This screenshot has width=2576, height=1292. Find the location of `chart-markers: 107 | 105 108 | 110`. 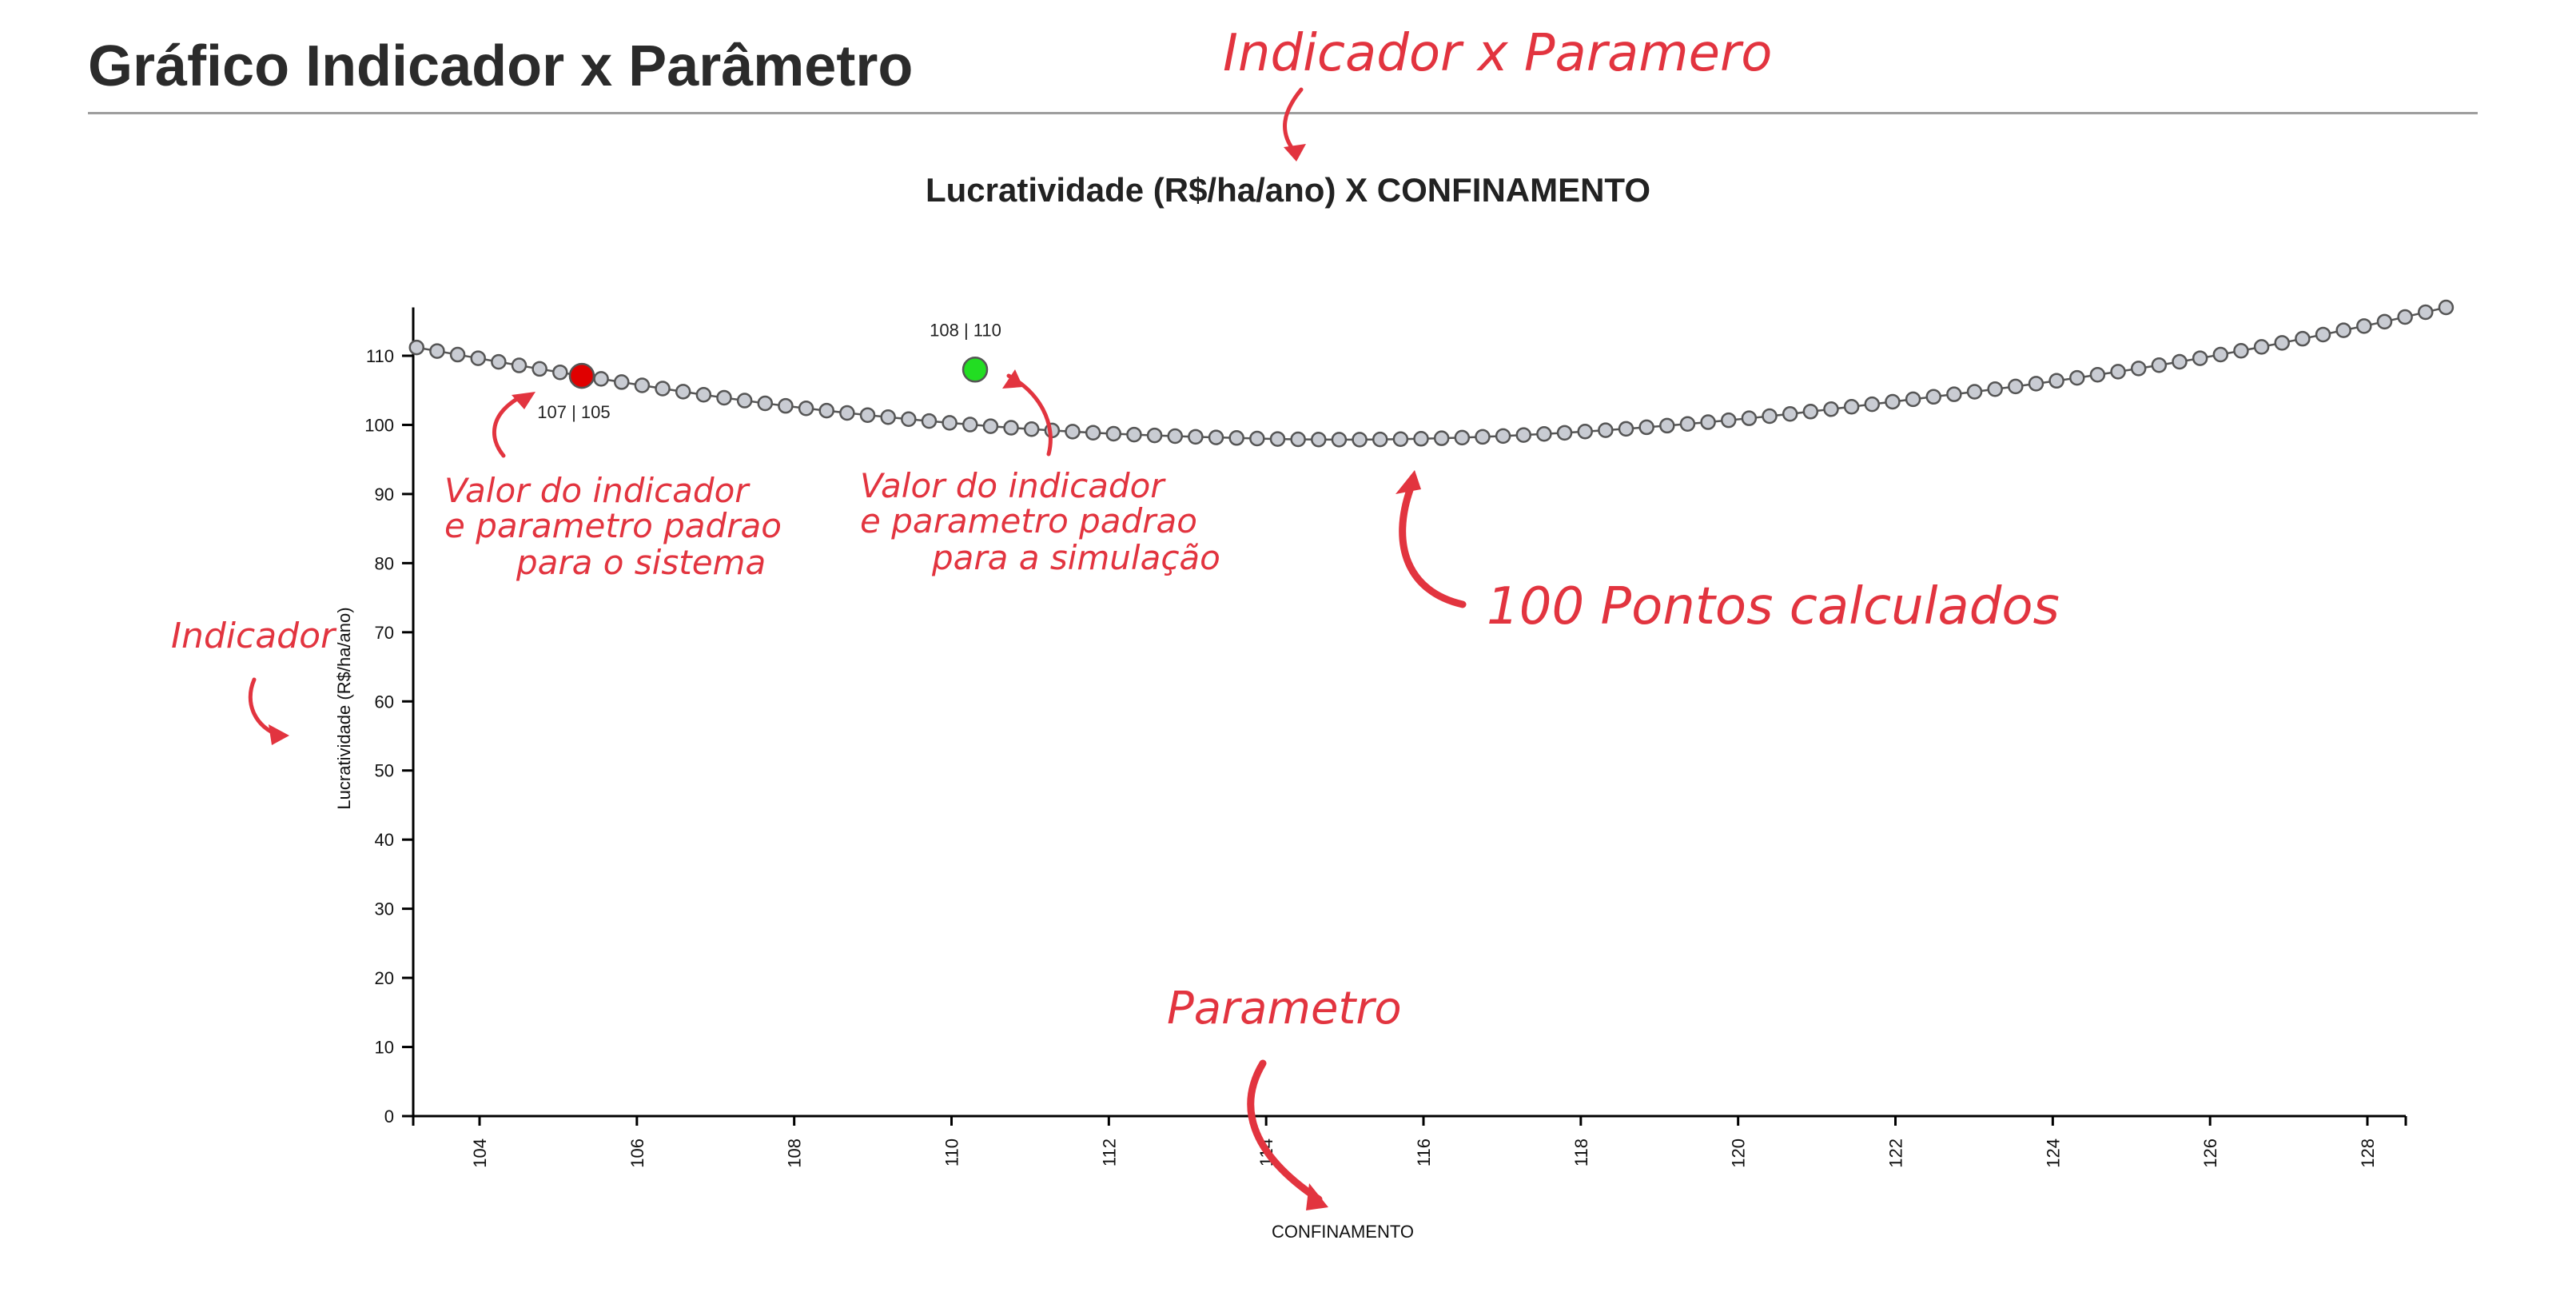

chart-markers: 107 | 105 108 | 110 is located at coordinates (769, 371).